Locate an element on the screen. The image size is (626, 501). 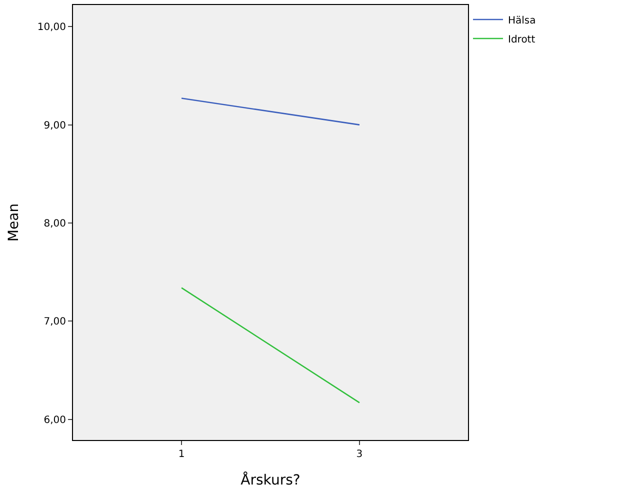
y-tick-label: 6,00 is located at coordinates (55, 420).